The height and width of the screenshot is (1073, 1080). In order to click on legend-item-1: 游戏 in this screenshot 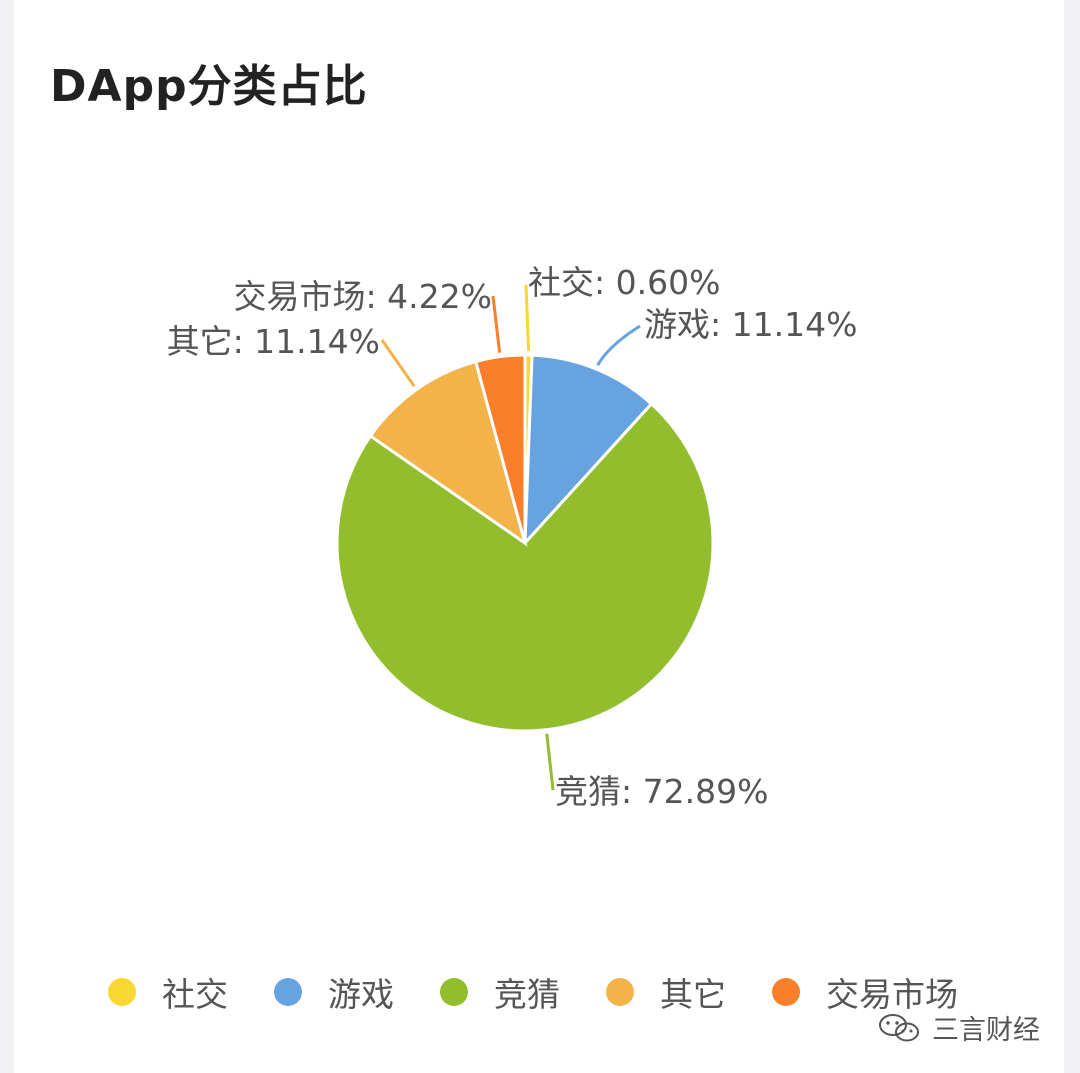, I will do `click(334, 992)`.